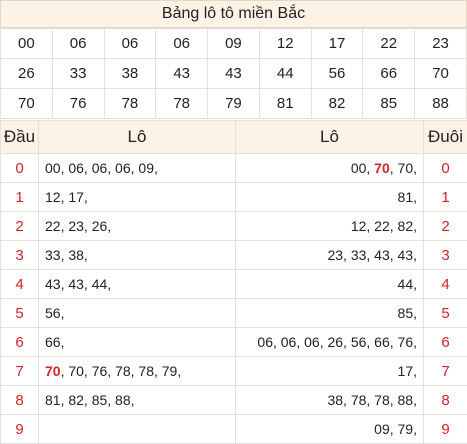  What do you see at coordinates (329, 342) in the screenshot?
I see `lo-right-cell: 06, 06, 06, 26, 56, 66, 76,` at bounding box center [329, 342].